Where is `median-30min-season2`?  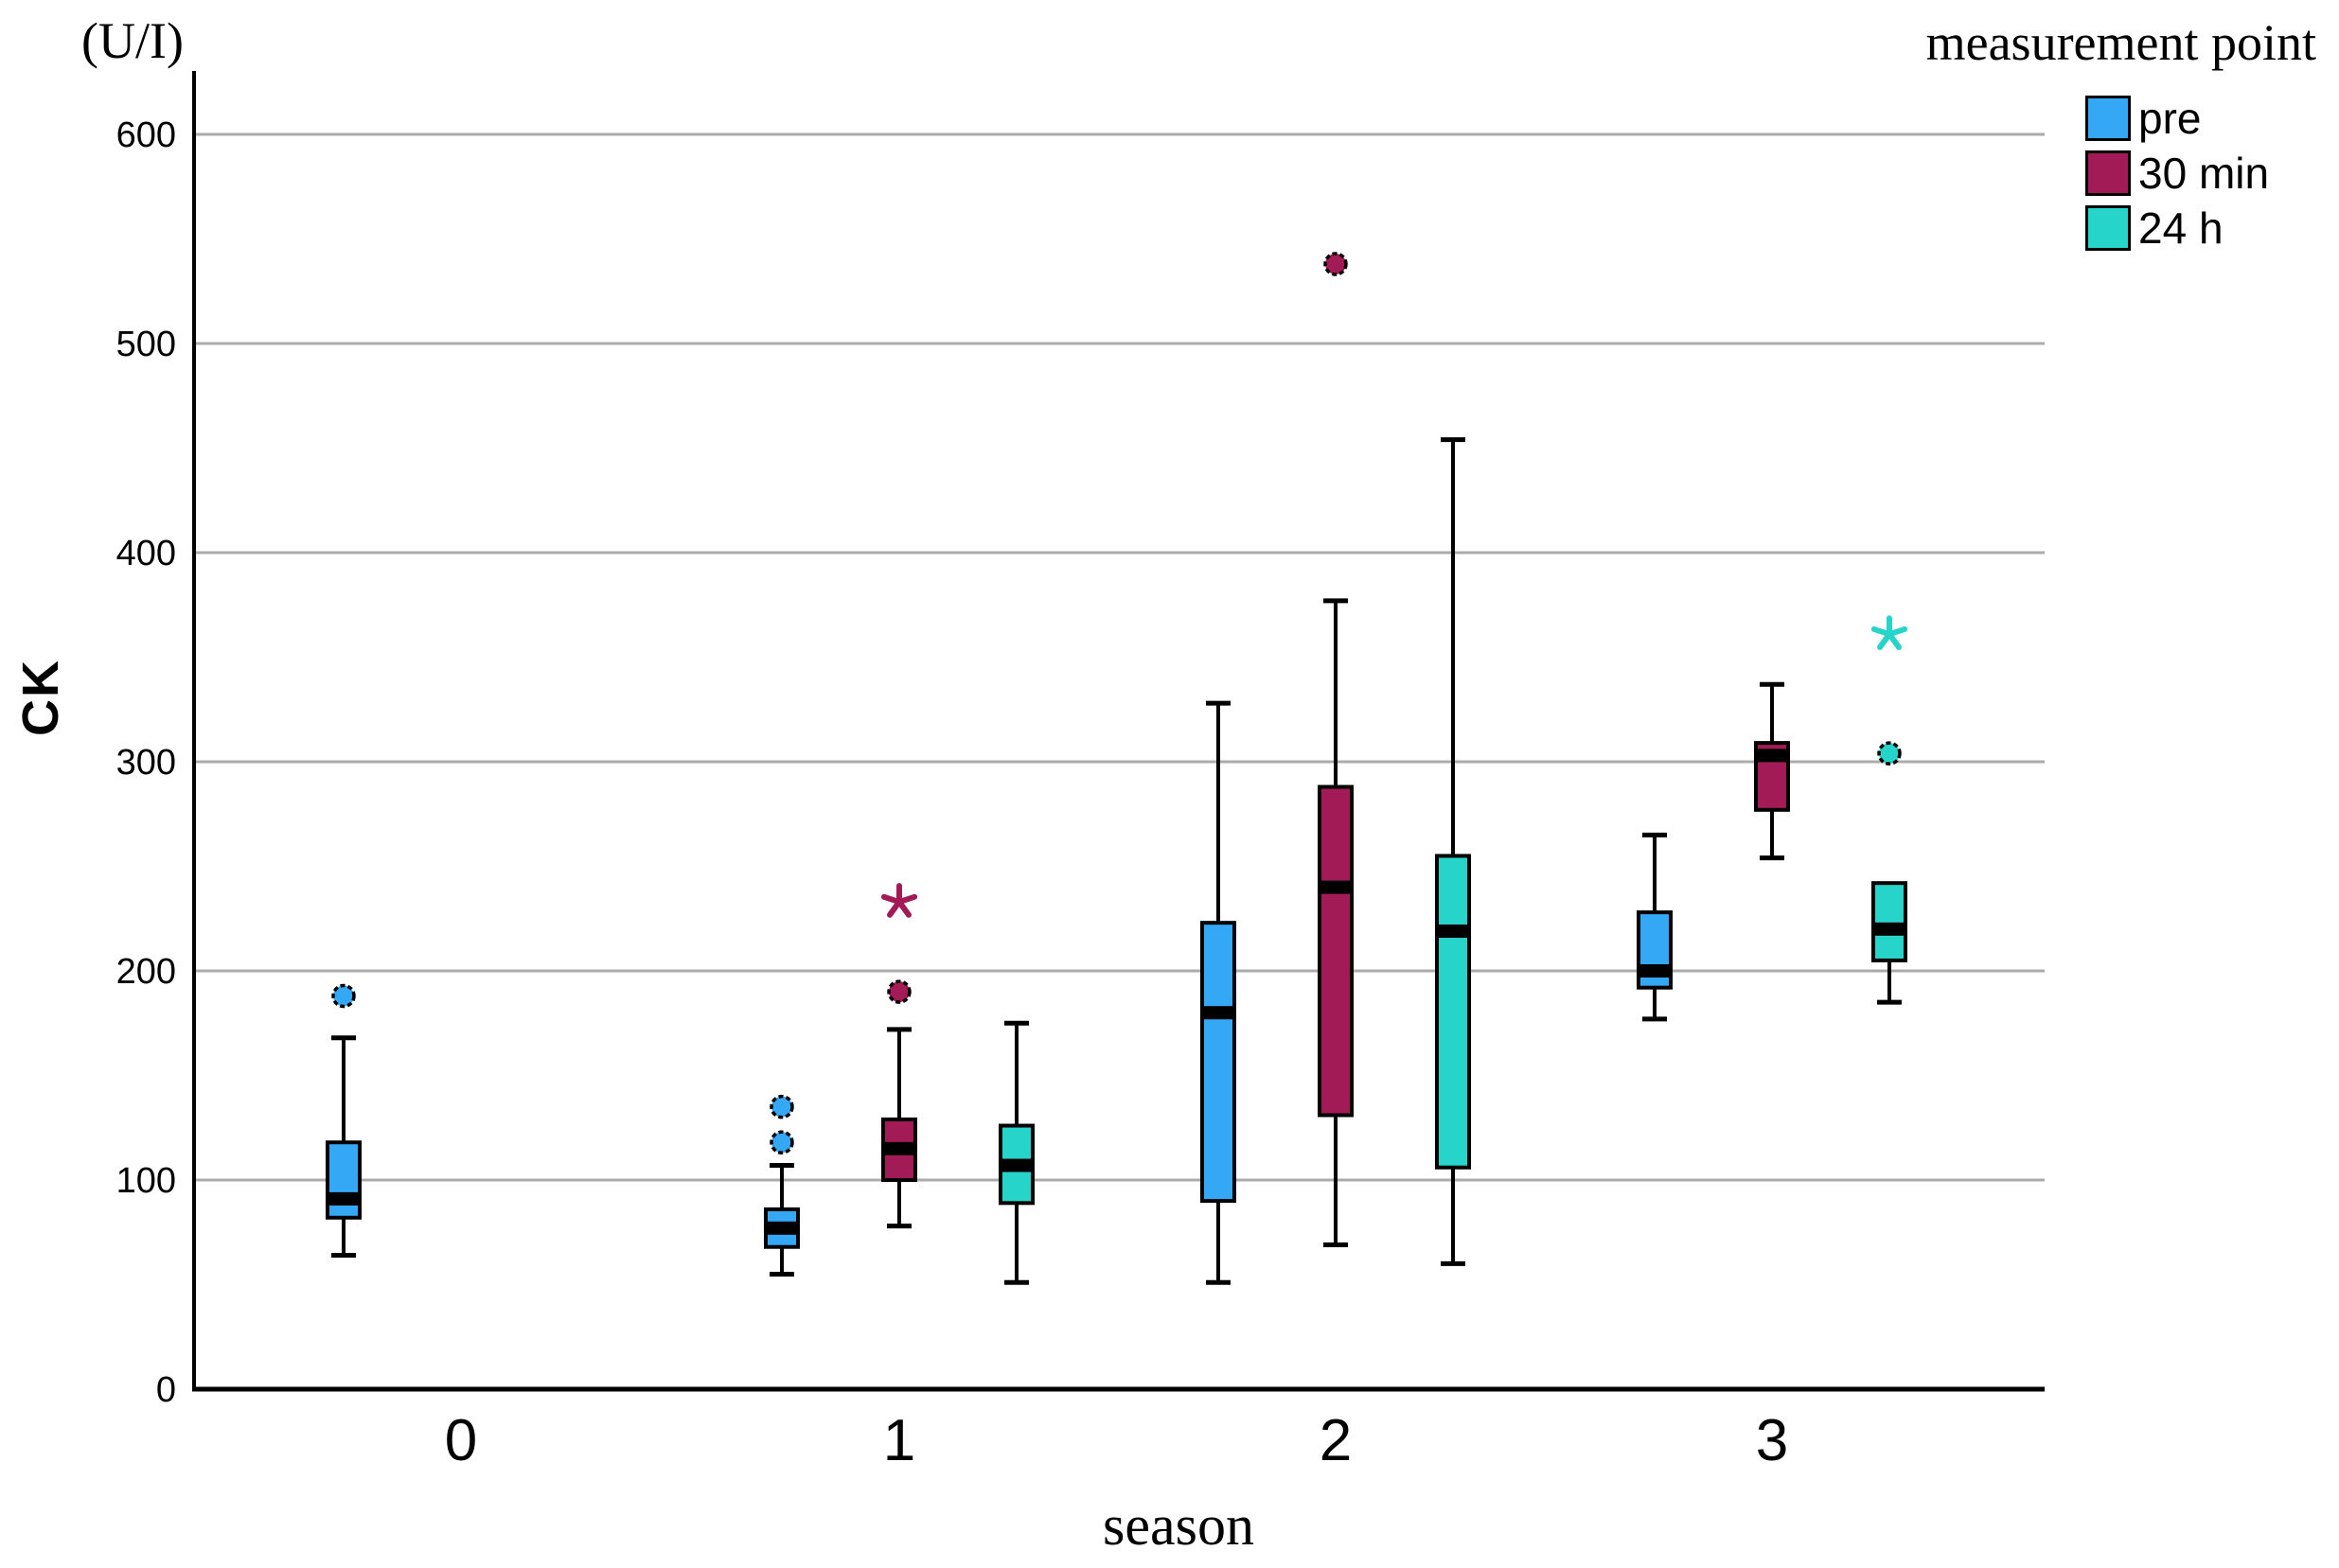
median-30min-season2 is located at coordinates (1335, 887).